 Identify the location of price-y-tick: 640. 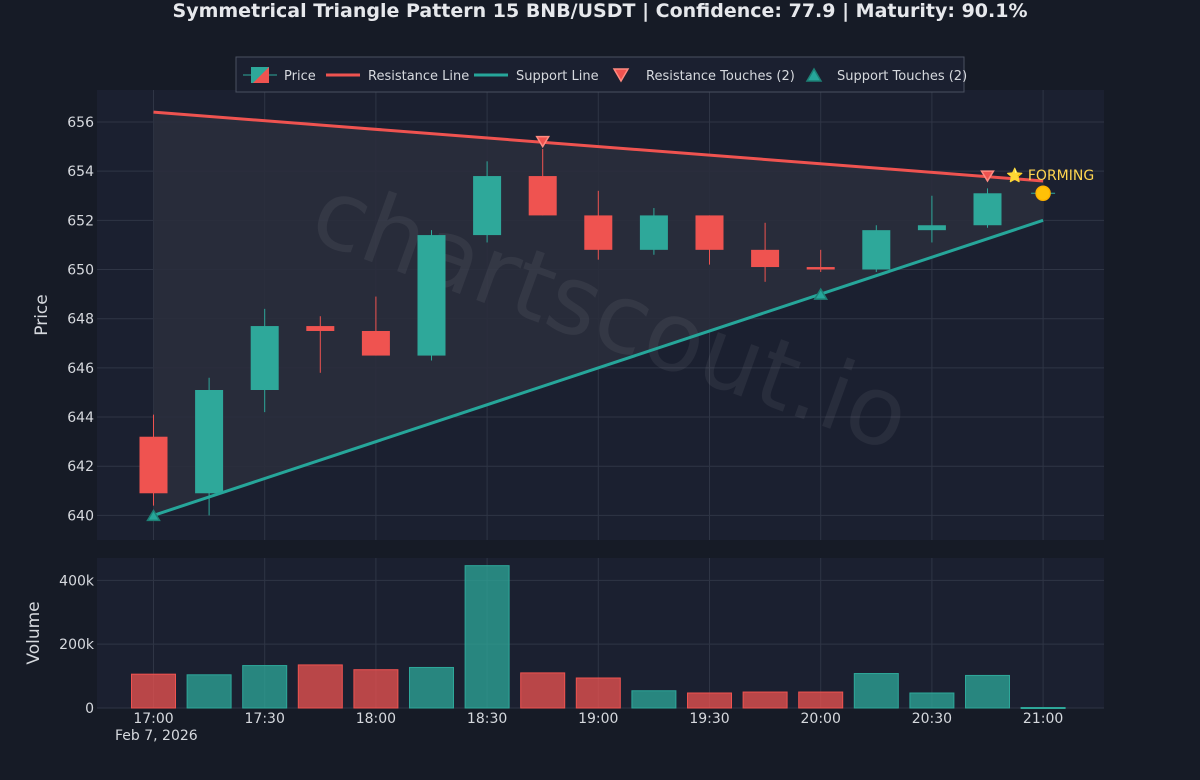
(80, 516).